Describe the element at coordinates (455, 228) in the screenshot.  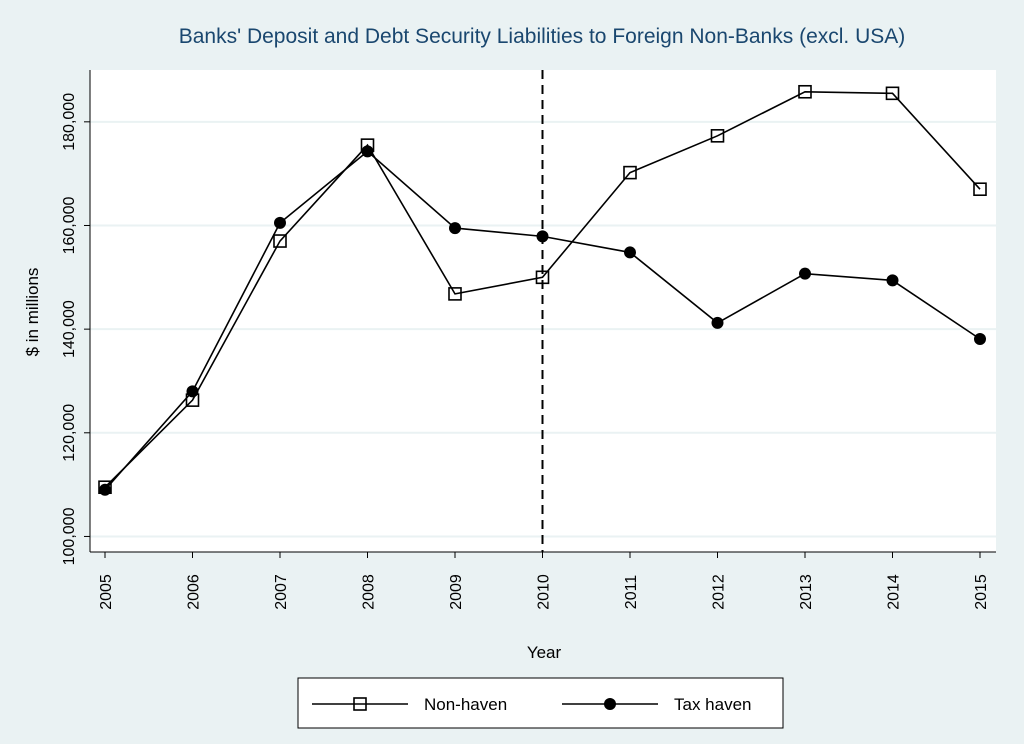
I see `point-tax-haven-2009` at that location.